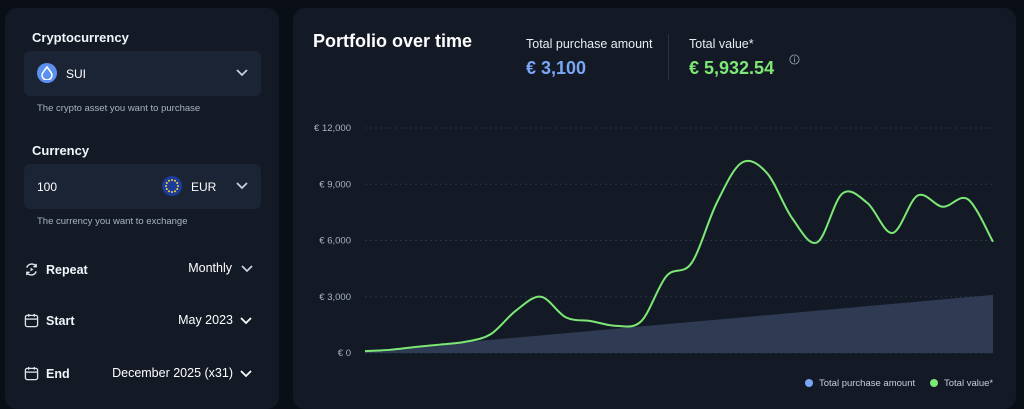 Image resolution: width=1024 pixels, height=409 pixels. I want to click on repeat-label: Repeat, so click(67, 270).